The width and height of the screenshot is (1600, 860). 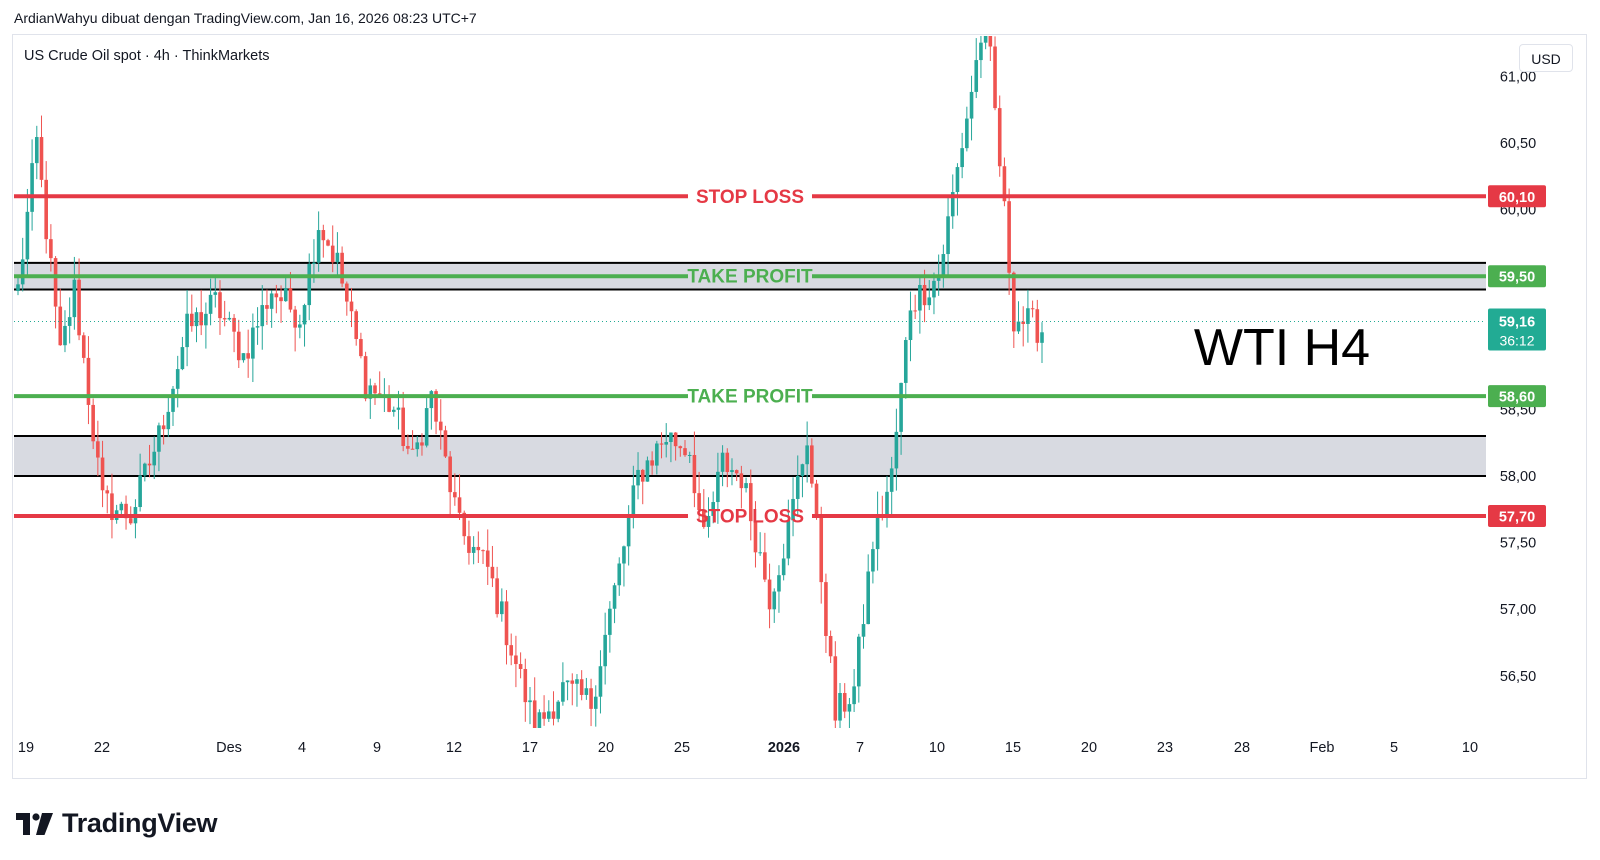 I want to click on time-tick-label: 5, so click(x=1394, y=748).